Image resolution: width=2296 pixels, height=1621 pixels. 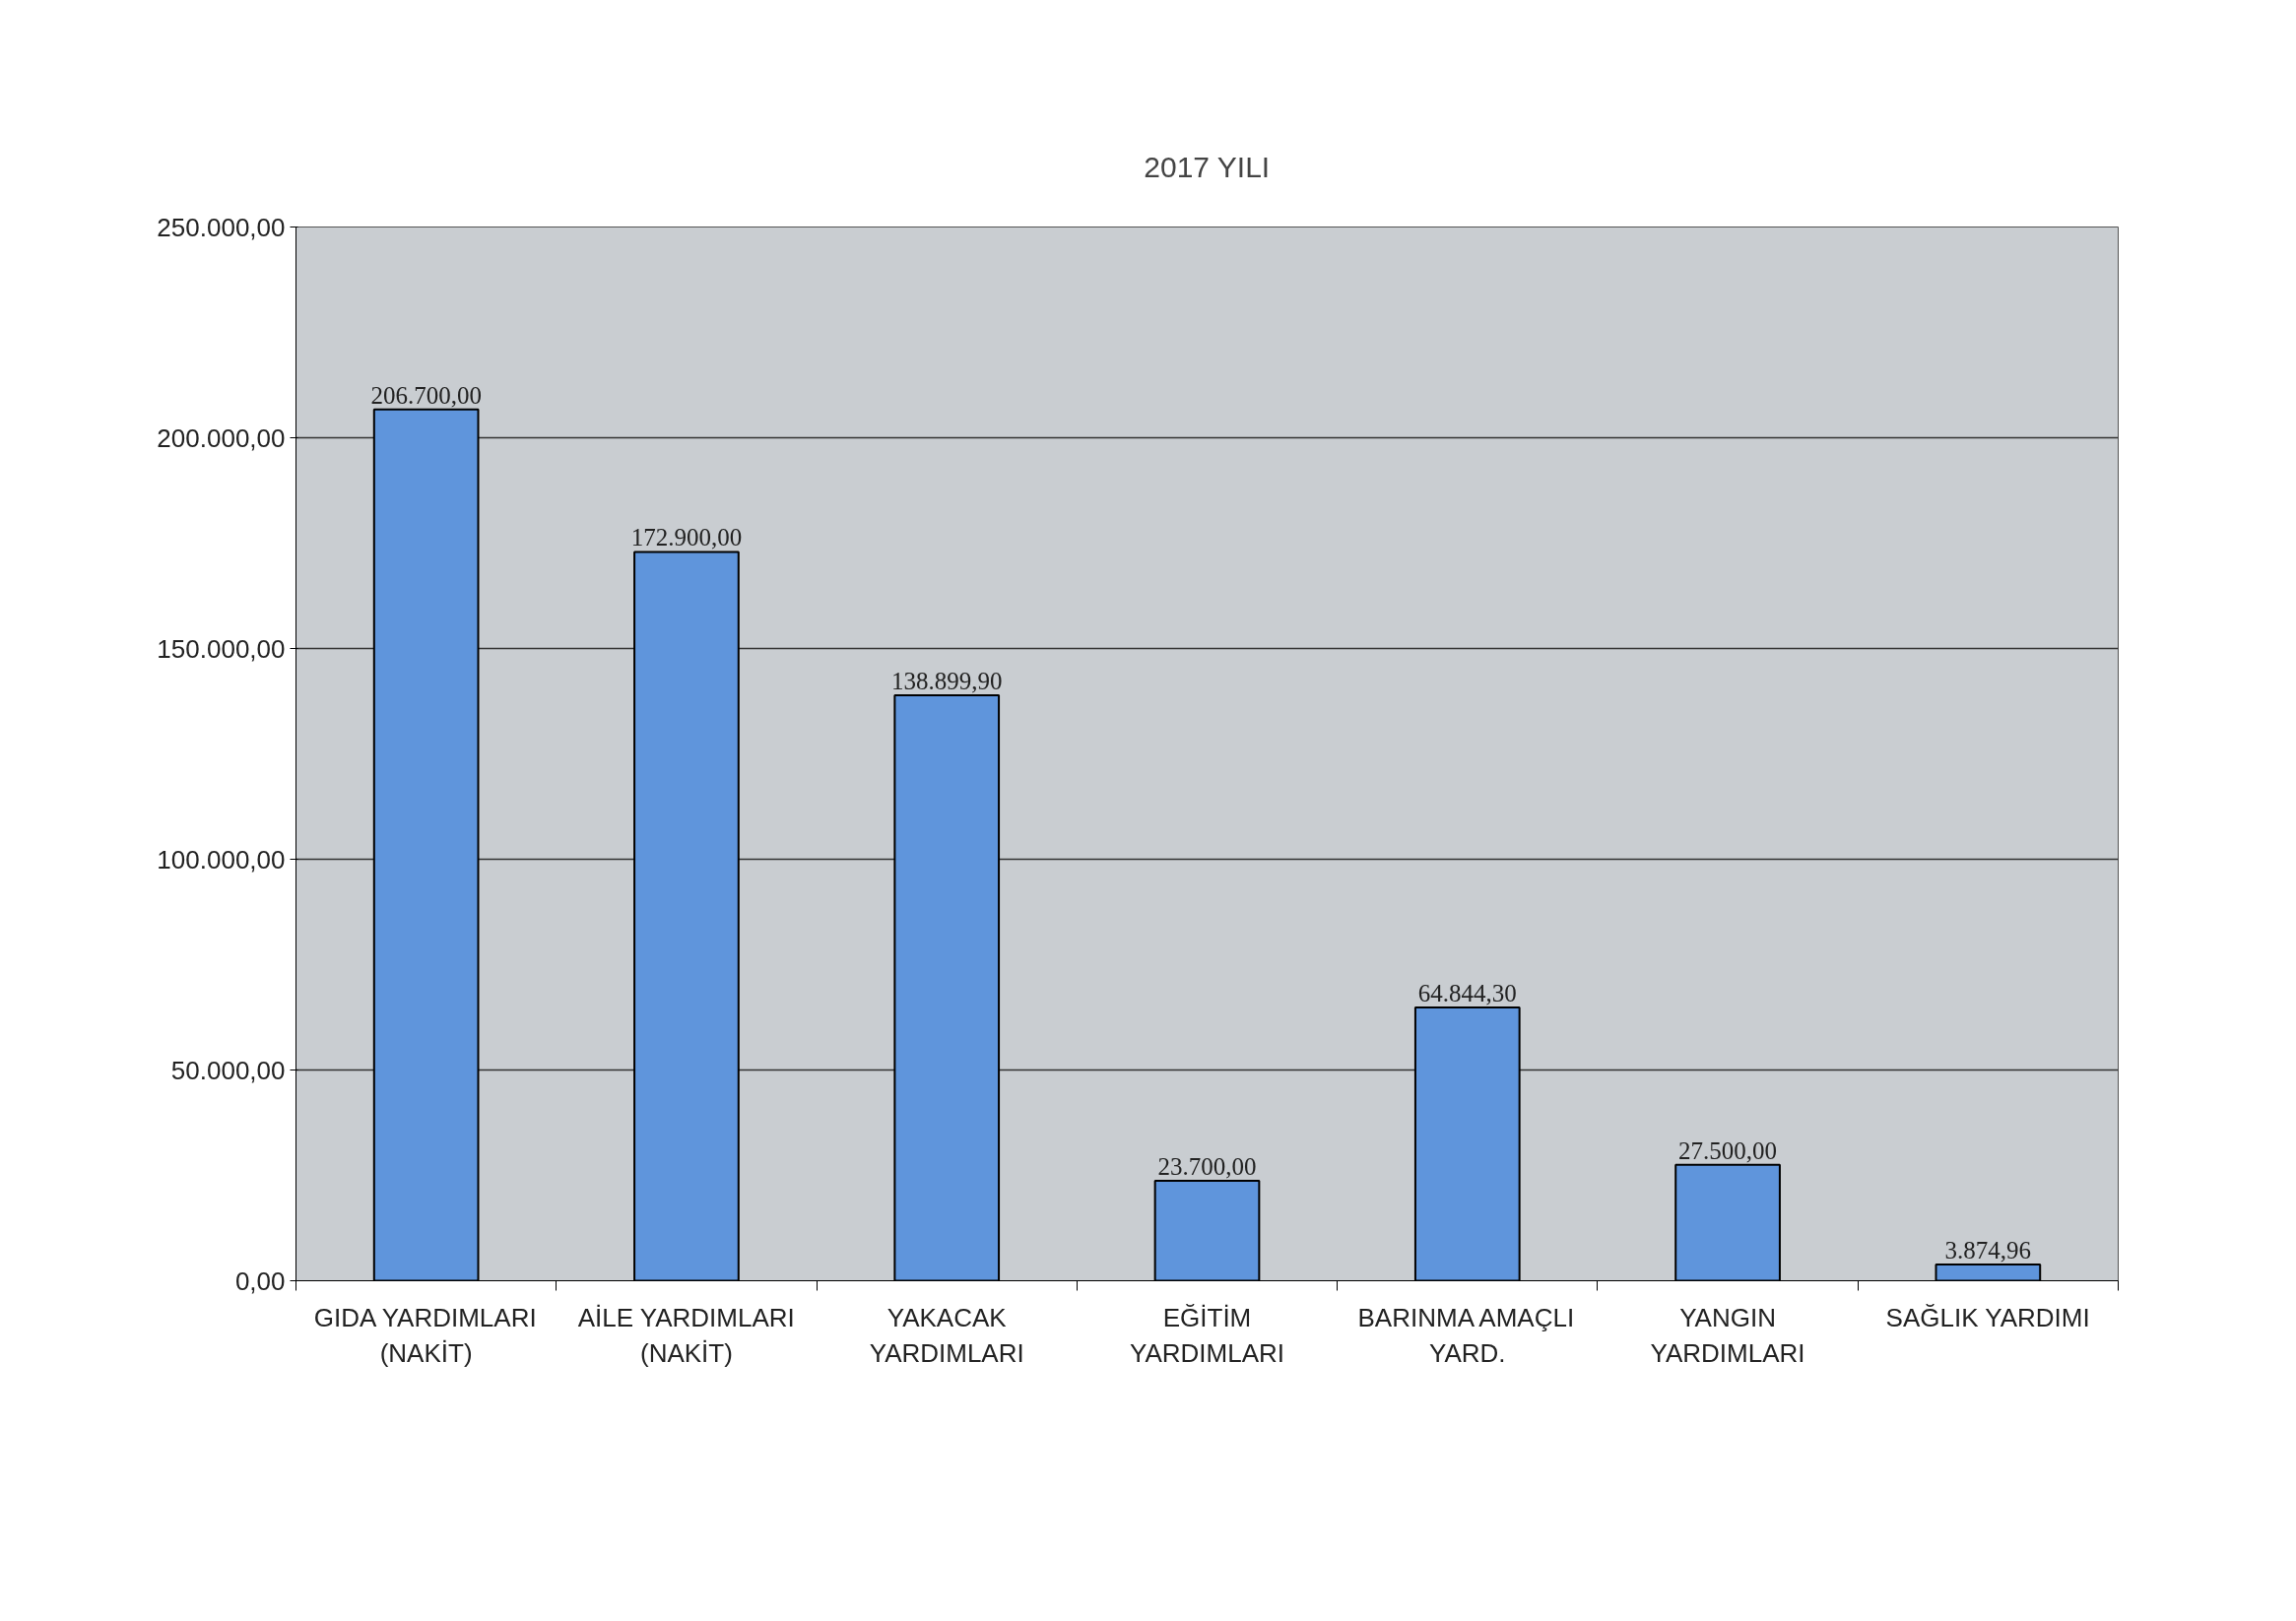 What do you see at coordinates (1466, 1335) in the screenshot?
I see `x-tick-label: BARINMA AMAÇLI YARD.` at bounding box center [1466, 1335].